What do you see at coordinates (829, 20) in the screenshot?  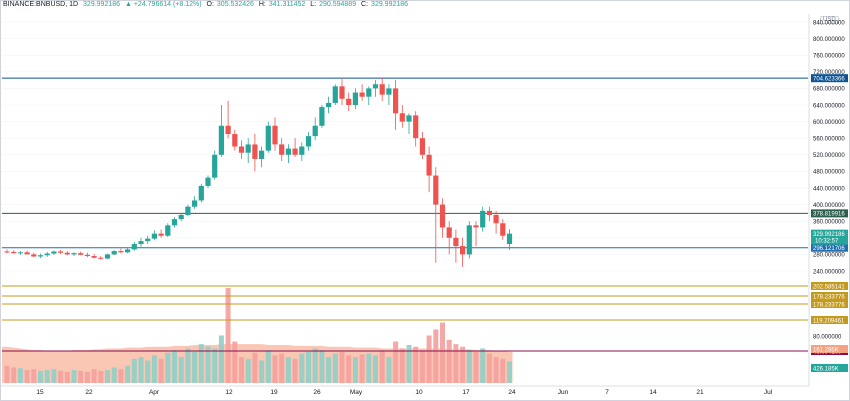 I see `currency-badge: USD` at bounding box center [829, 20].